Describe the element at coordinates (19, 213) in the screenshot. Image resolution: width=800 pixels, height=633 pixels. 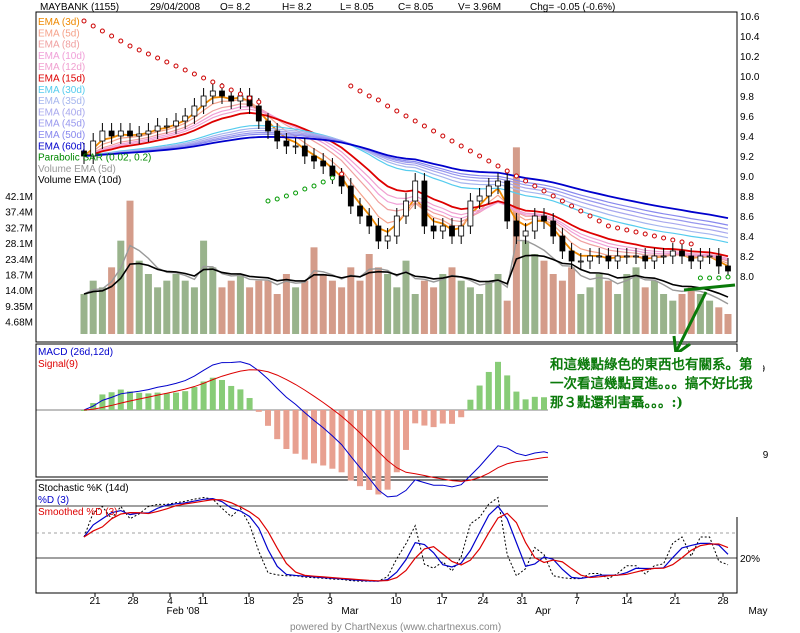
I see `volume-tick-label: 37.4M` at that location.